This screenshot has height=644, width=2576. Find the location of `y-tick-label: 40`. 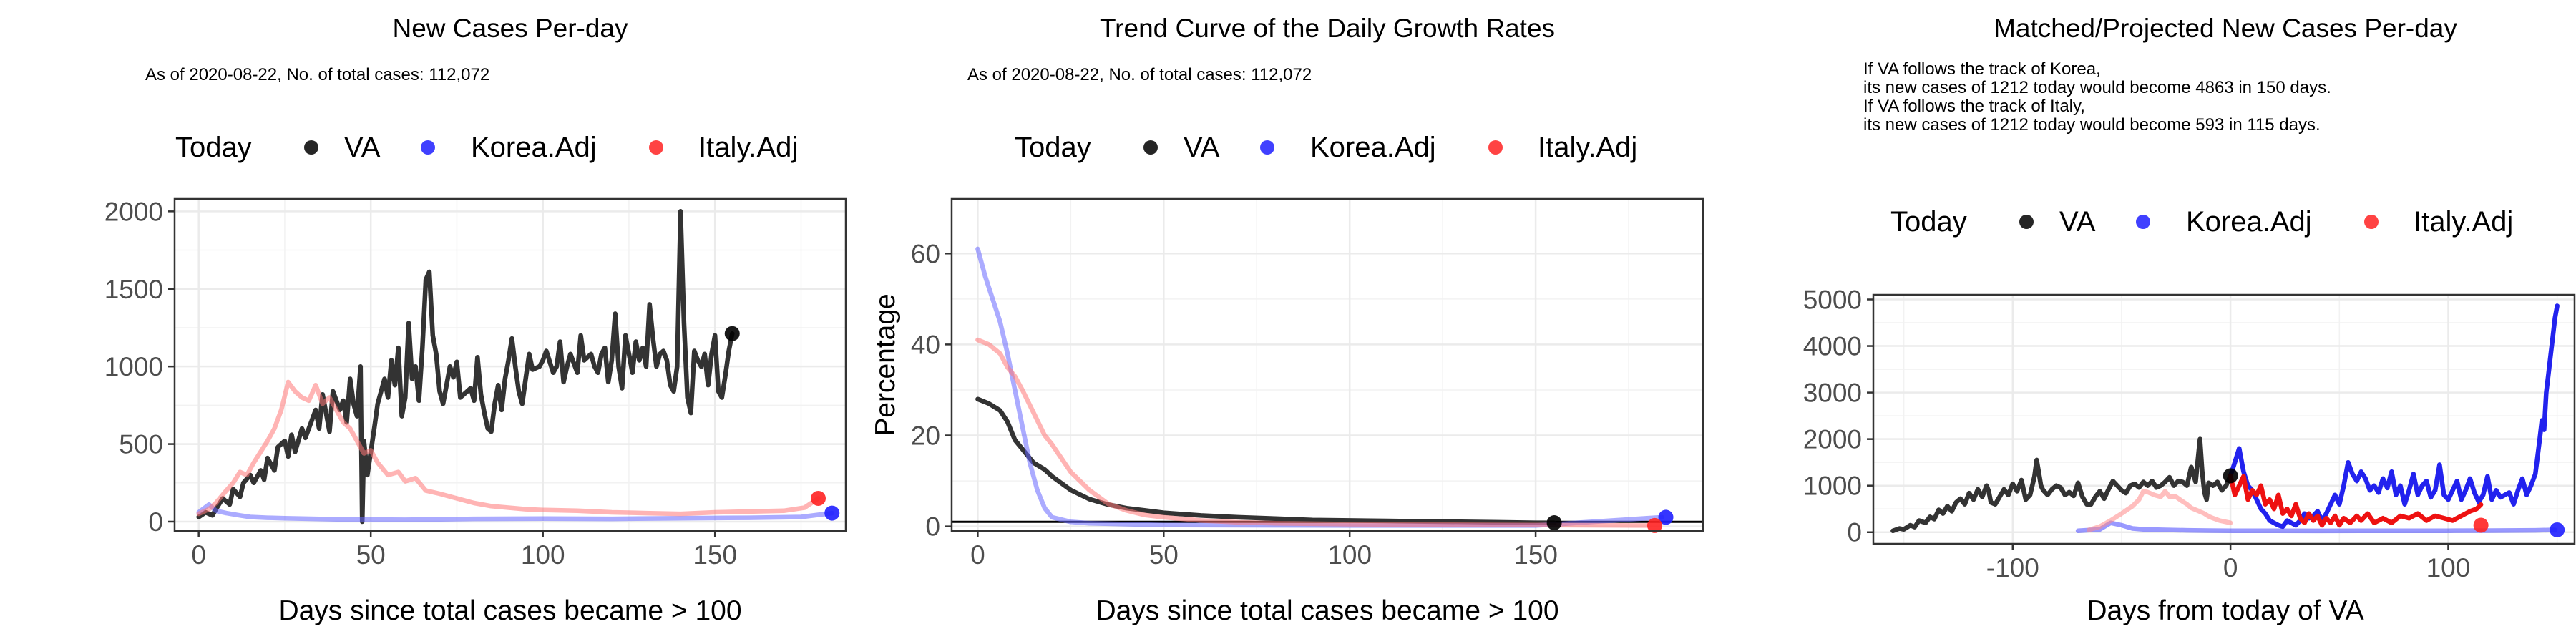

y-tick-label: 40 is located at coordinates (925, 344).